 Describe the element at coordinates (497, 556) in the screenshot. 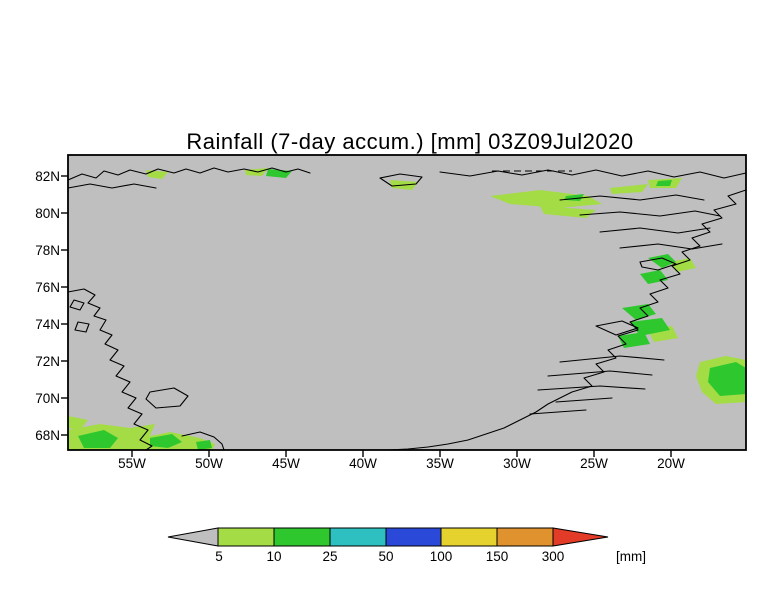

I see `colorbar-label-5: 150` at that location.